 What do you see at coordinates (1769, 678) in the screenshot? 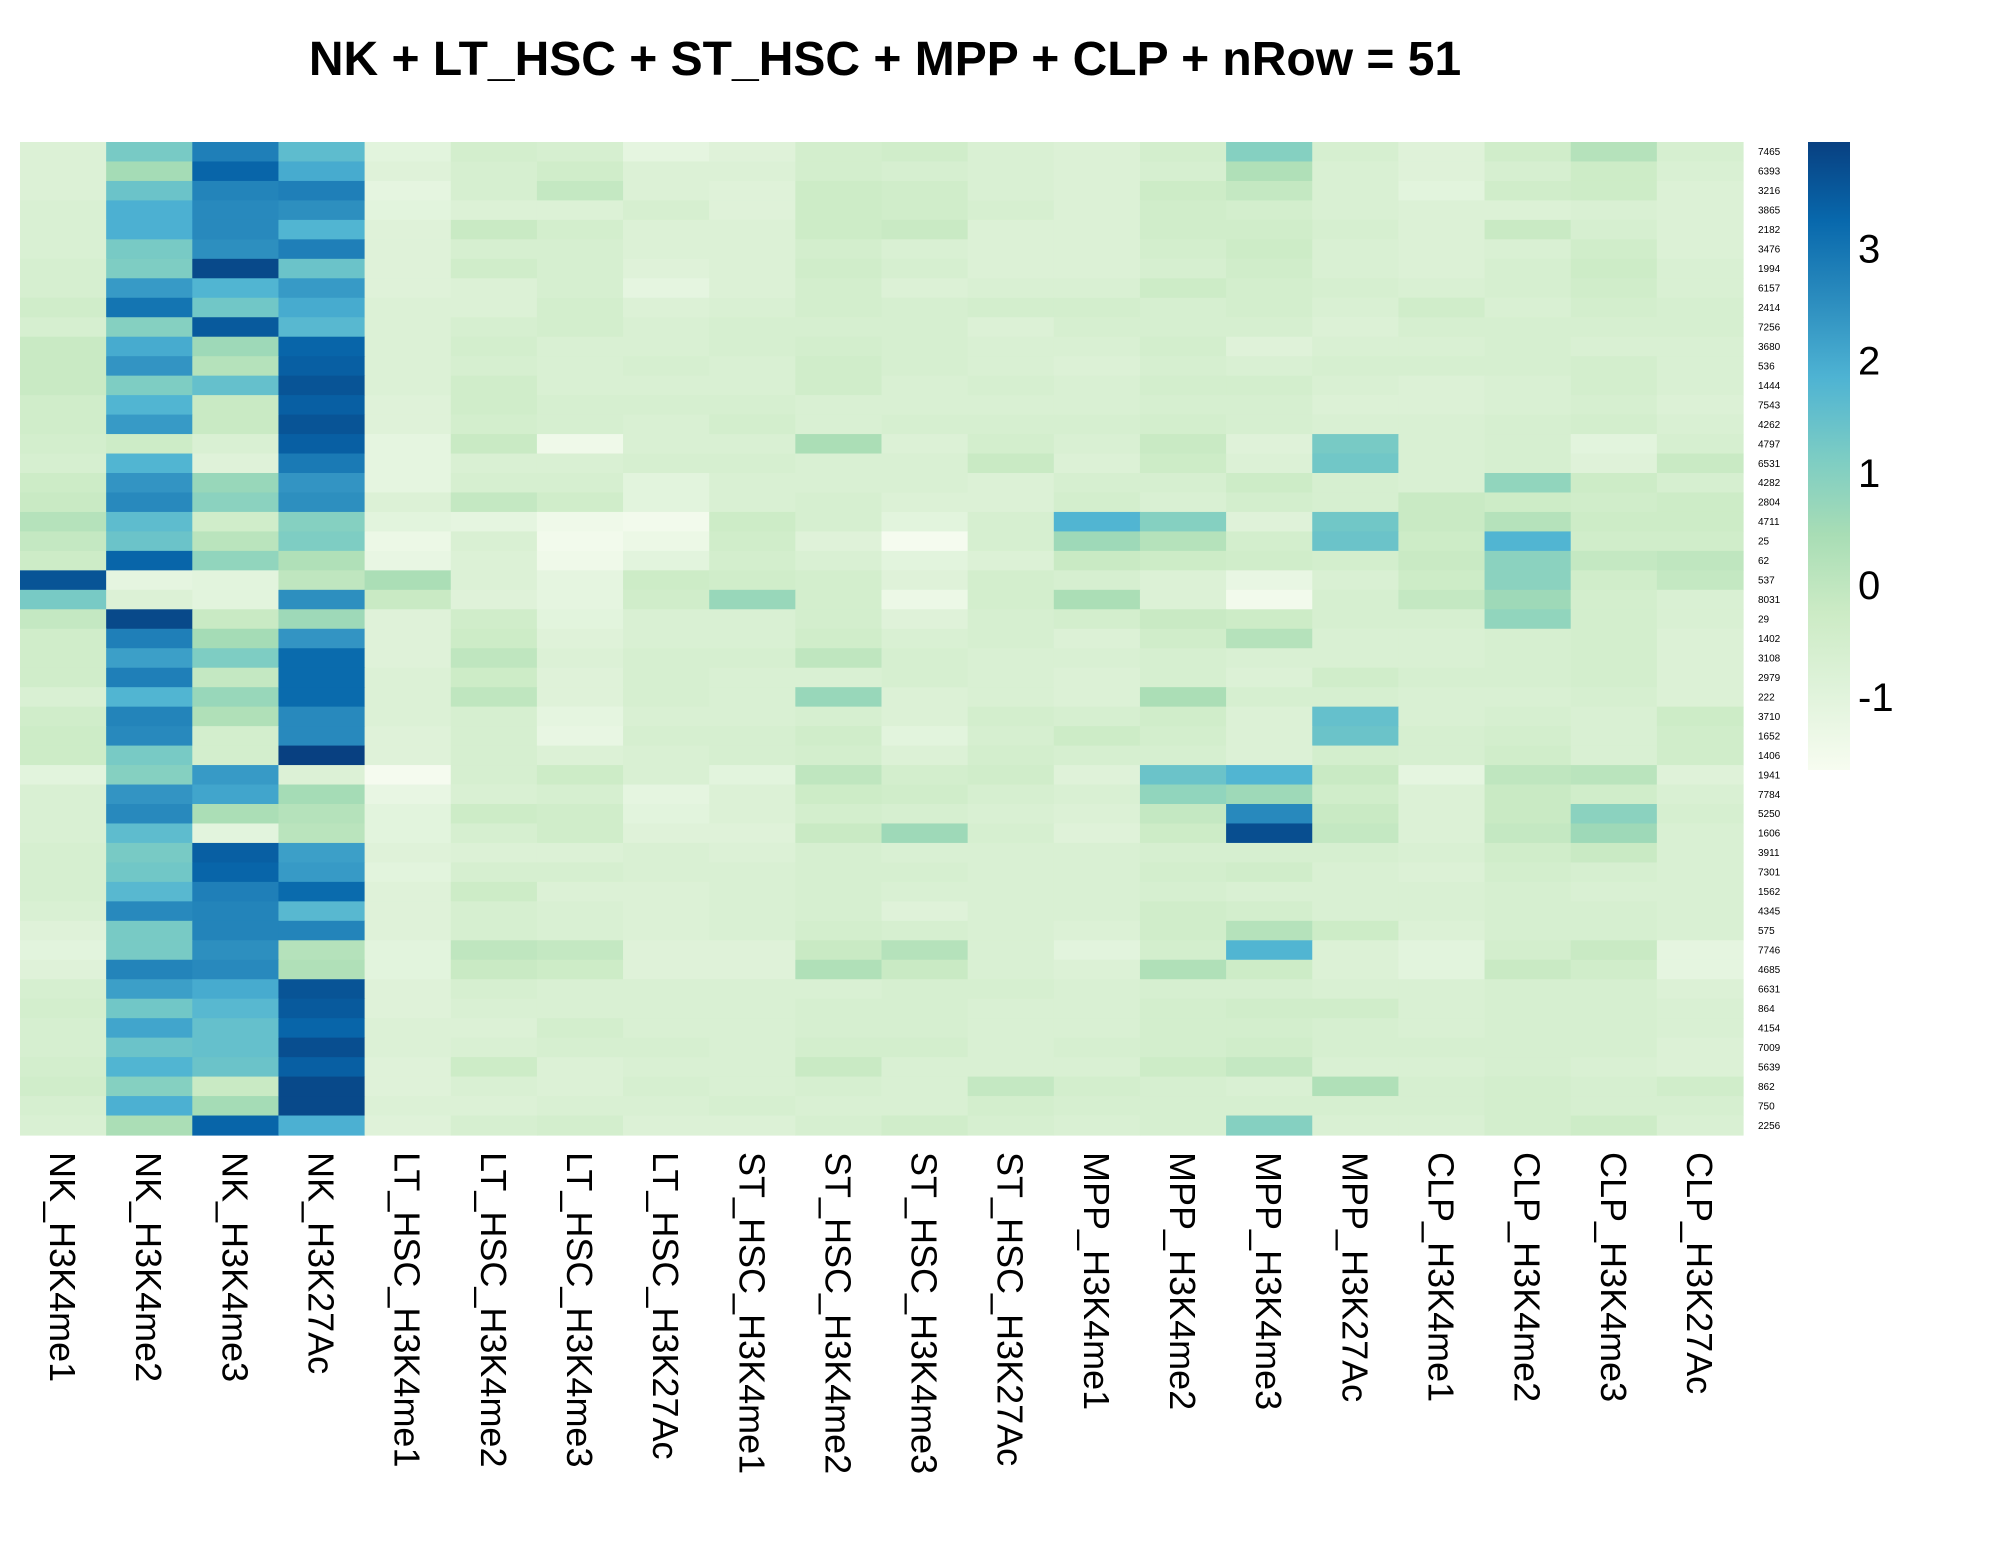
I see `row-label: 2979` at bounding box center [1769, 678].